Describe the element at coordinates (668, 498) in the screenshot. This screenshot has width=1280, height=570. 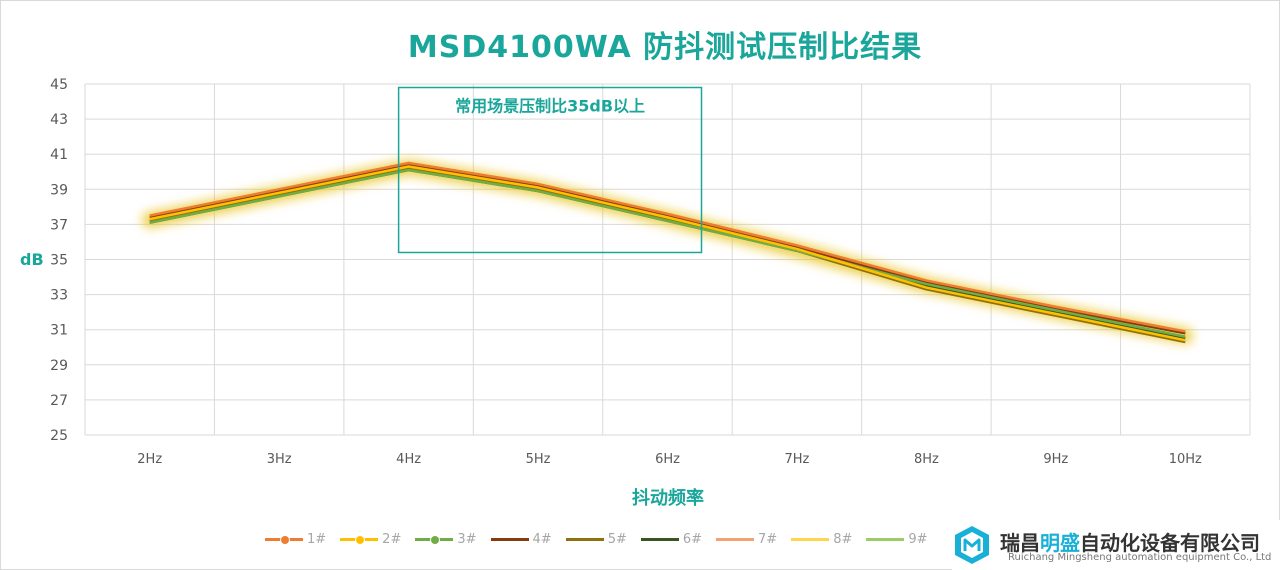
I see `x-axis-label: 抖动频率` at that location.